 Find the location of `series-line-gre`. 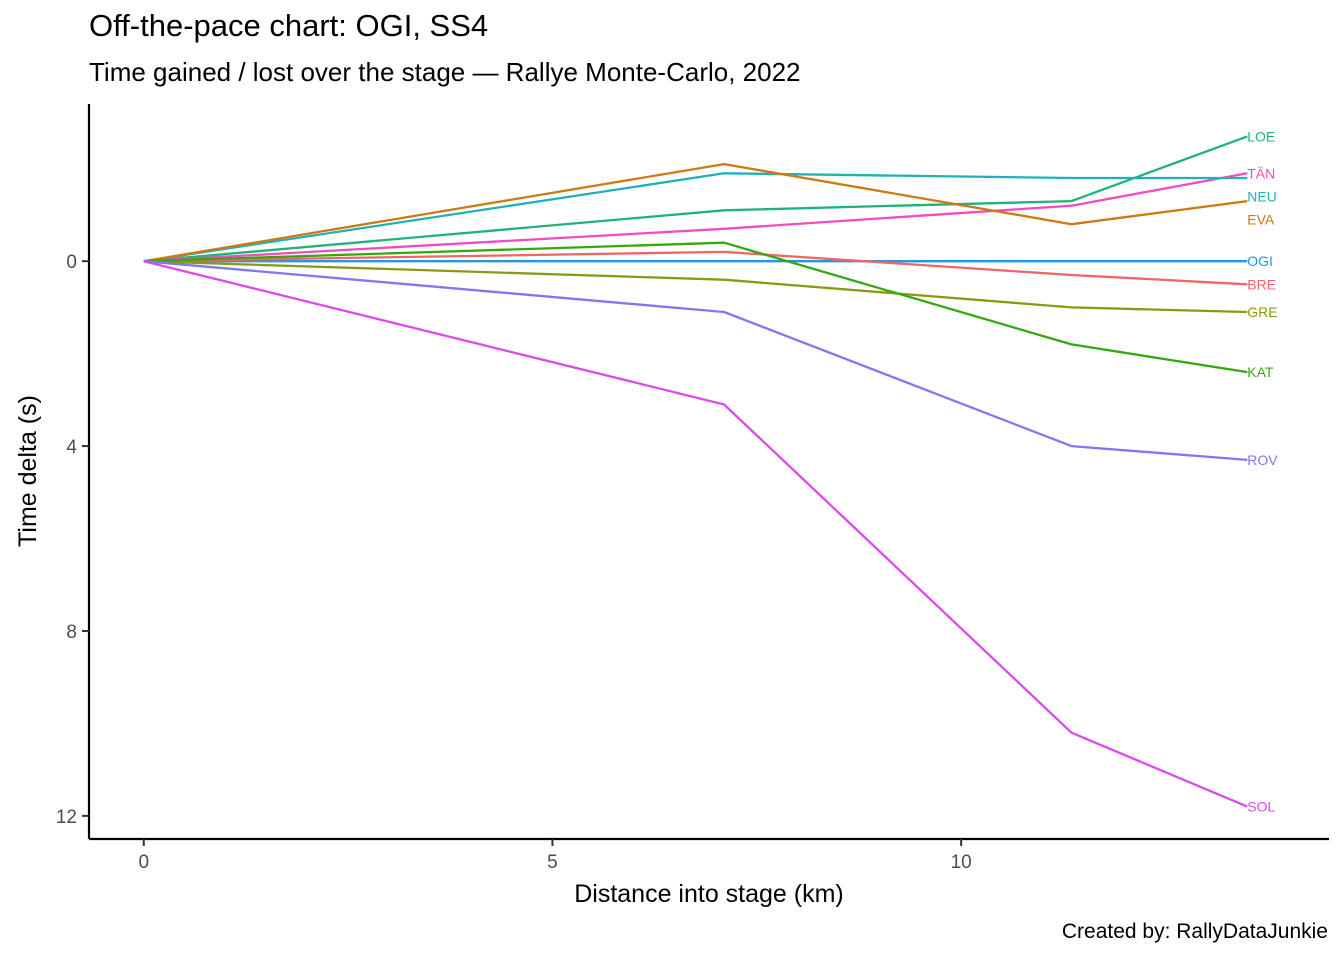

series-line-gre is located at coordinates (695, 287).